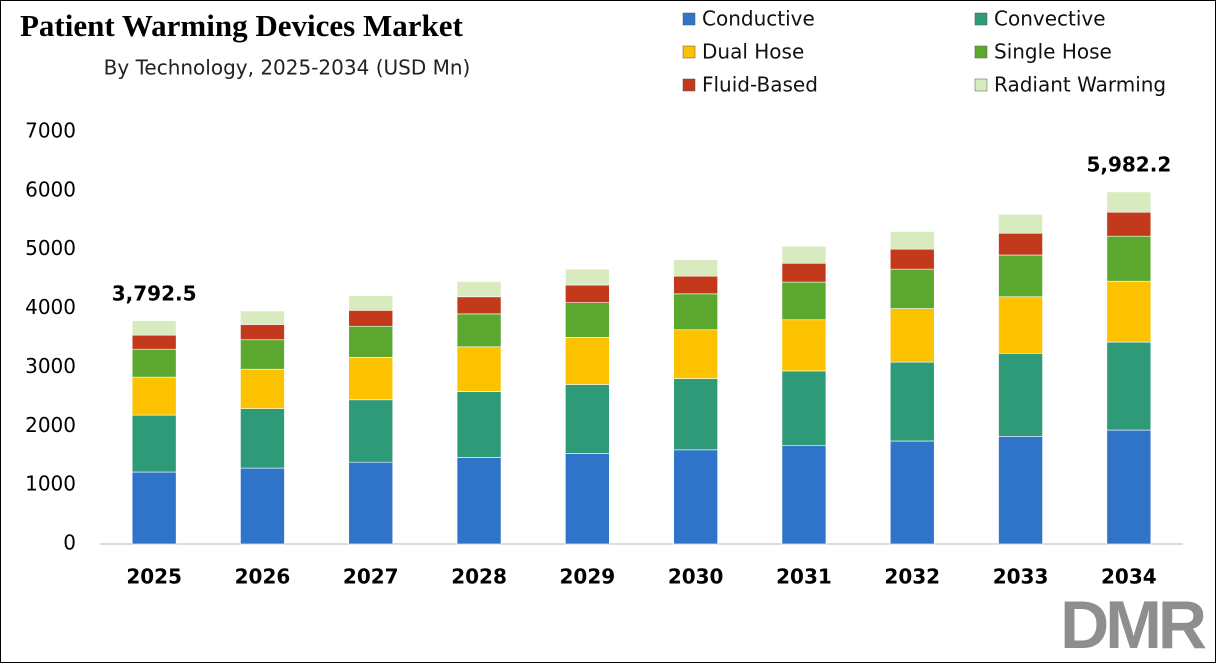 Image resolution: width=1216 pixels, height=663 pixels. What do you see at coordinates (1053, 52) in the screenshot?
I see `legend-label: Single Hose` at bounding box center [1053, 52].